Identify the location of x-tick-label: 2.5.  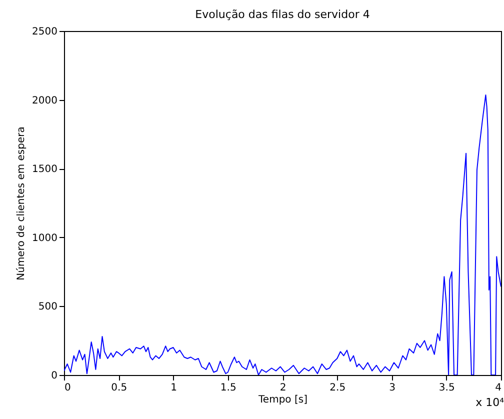
(338, 388).